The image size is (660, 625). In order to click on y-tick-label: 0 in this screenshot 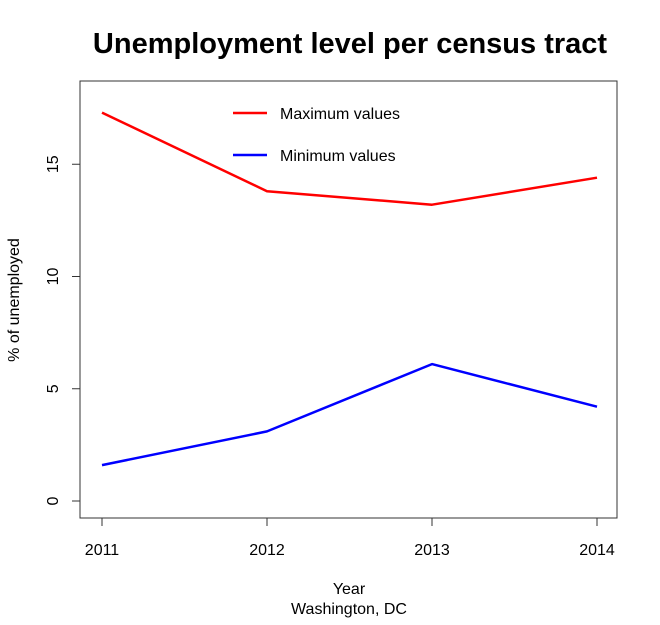, I will do `click(53, 500)`.